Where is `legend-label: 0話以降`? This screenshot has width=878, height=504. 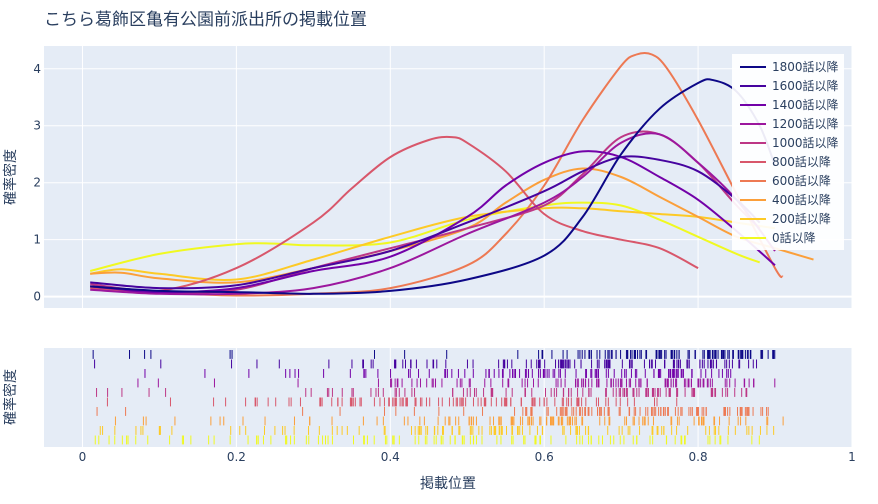
legend-label: 0話以降 is located at coordinates (794, 237).